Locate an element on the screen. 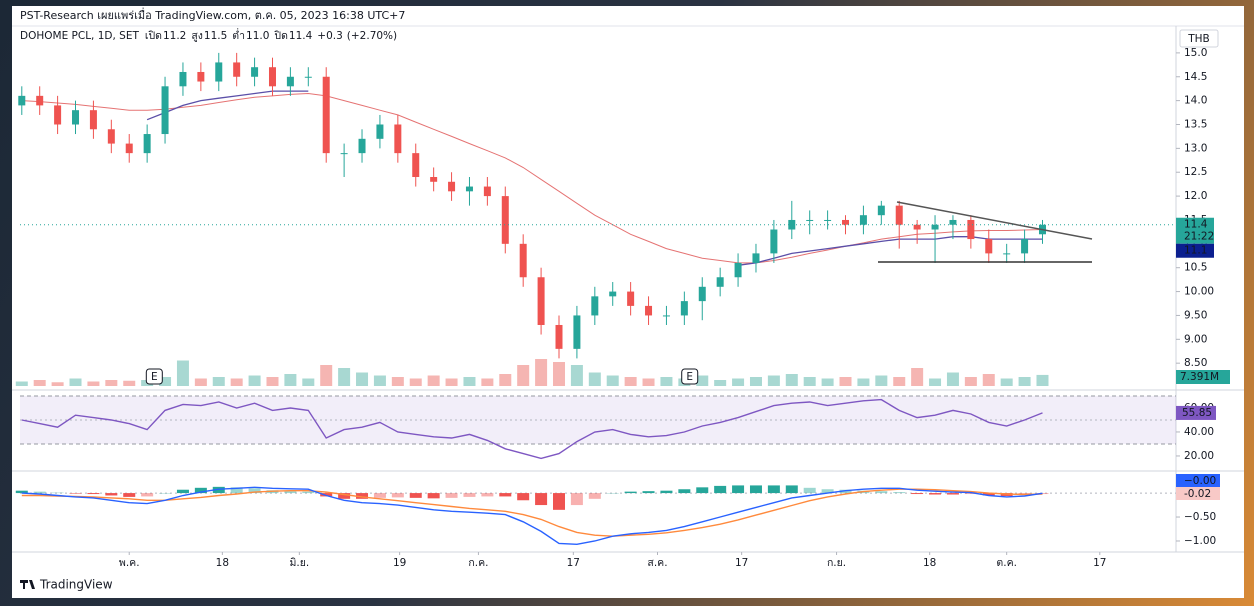  rsi-box is located at coordinates (1196, 412).